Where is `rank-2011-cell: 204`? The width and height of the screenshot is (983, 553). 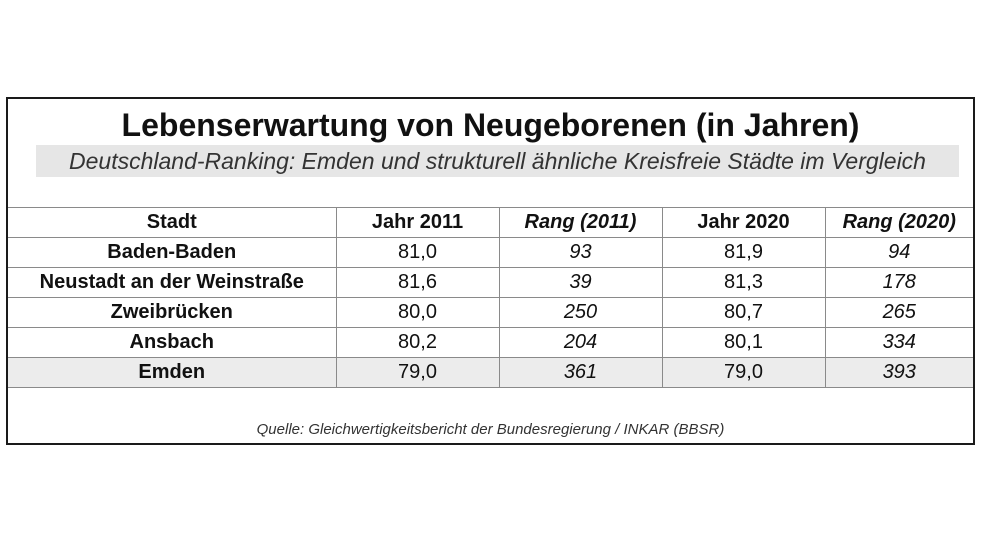
rank-2011-cell: 204 is located at coordinates (580, 342).